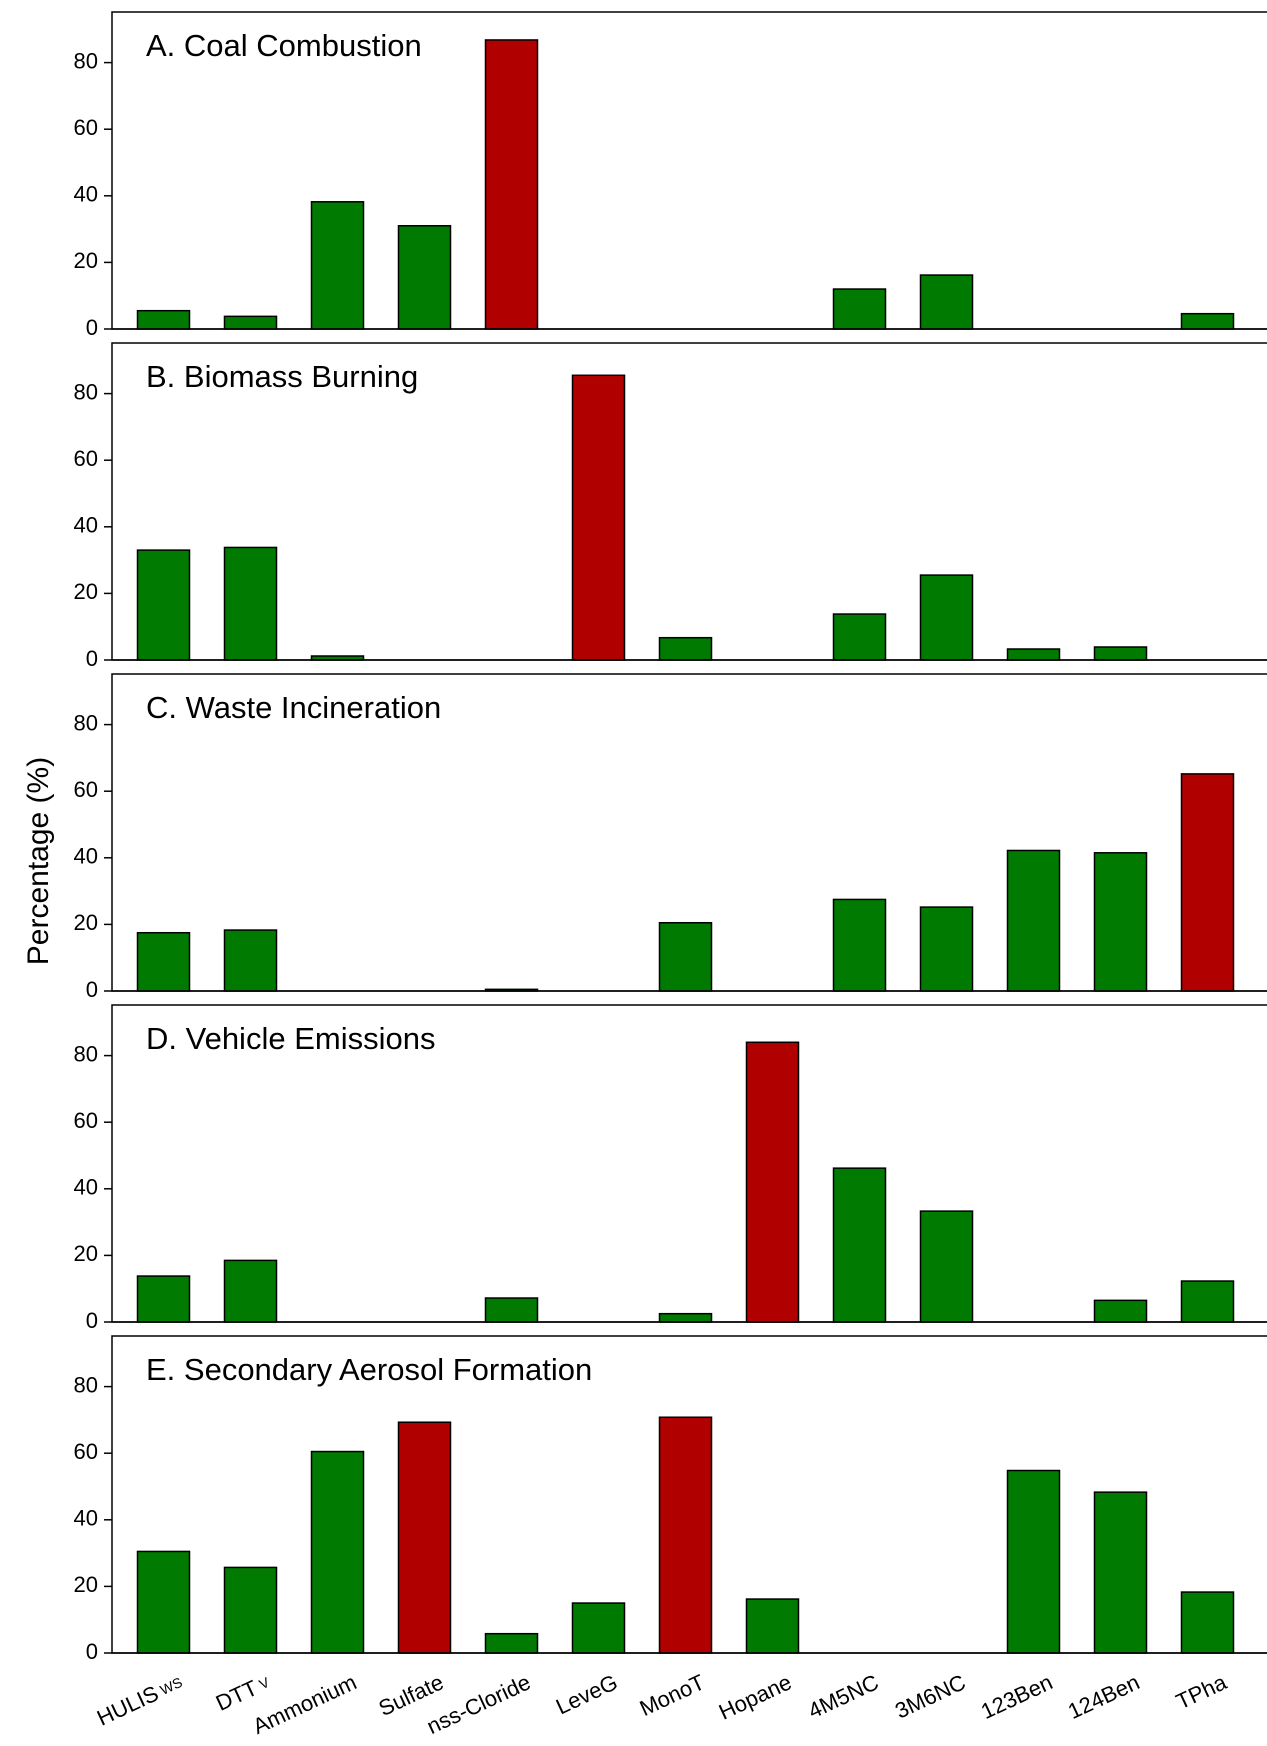 The height and width of the screenshot is (1746, 1267). Describe the element at coordinates (293, 707) in the screenshot. I see `panel-title: C. Waste Incineration` at that location.